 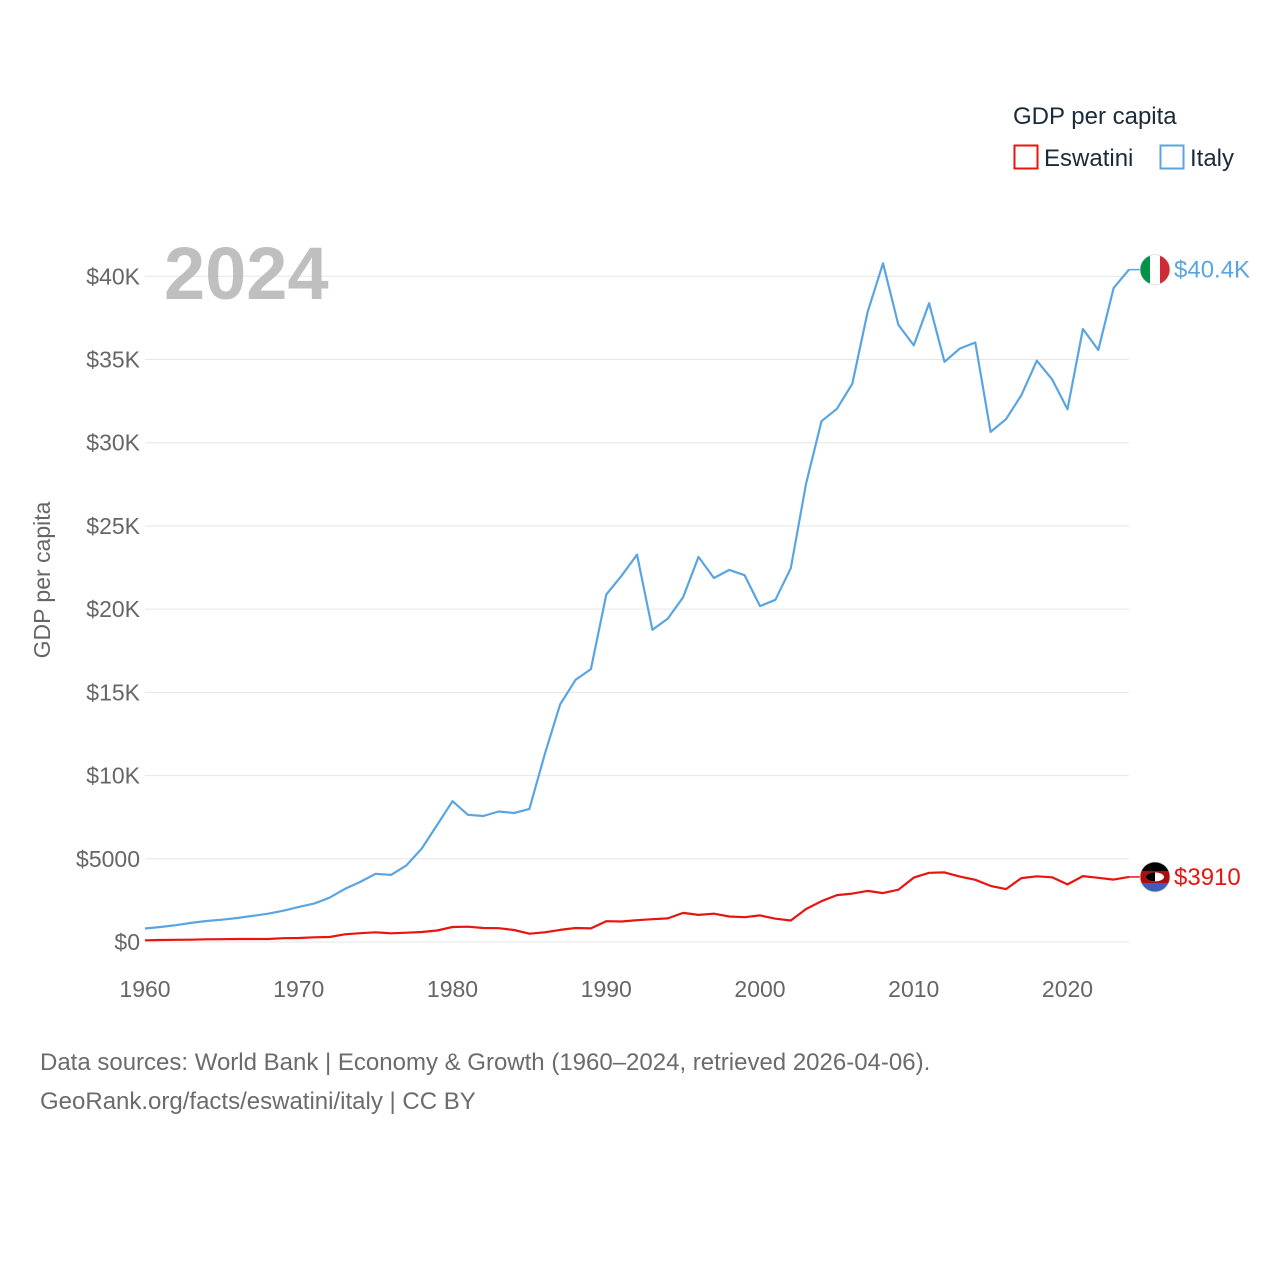 What do you see at coordinates (759, 989) in the screenshot?
I see `x-tick-label: 2000` at bounding box center [759, 989].